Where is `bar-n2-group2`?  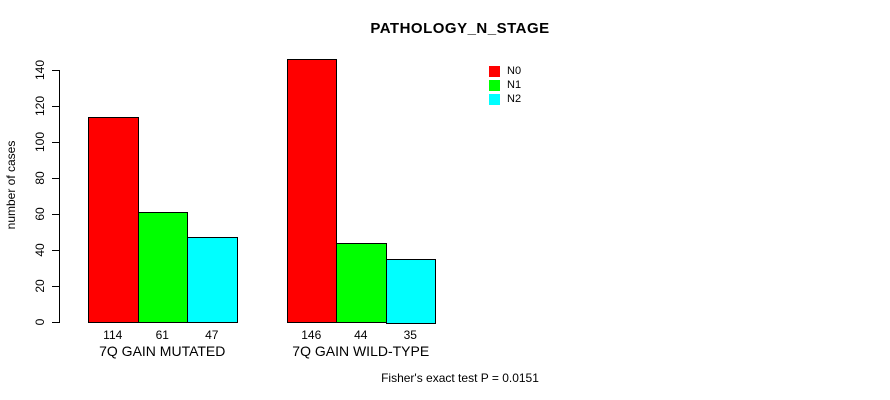
bar-n2-group2 is located at coordinates (410, 291).